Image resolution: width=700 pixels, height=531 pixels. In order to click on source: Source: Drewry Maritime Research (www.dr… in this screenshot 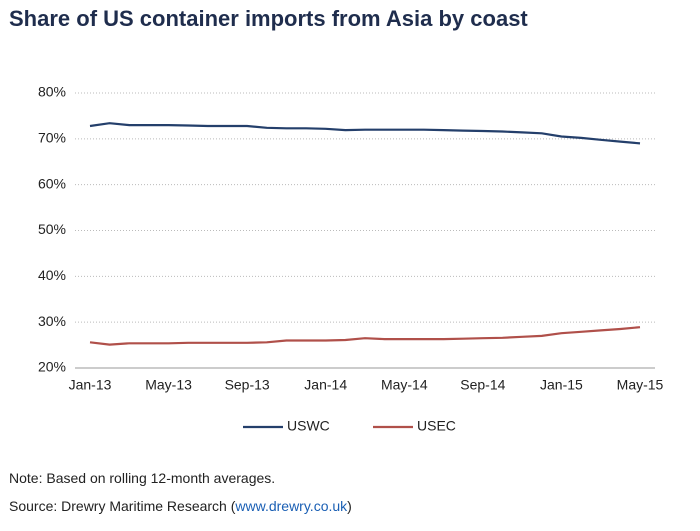, I will do `click(180, 506)`.